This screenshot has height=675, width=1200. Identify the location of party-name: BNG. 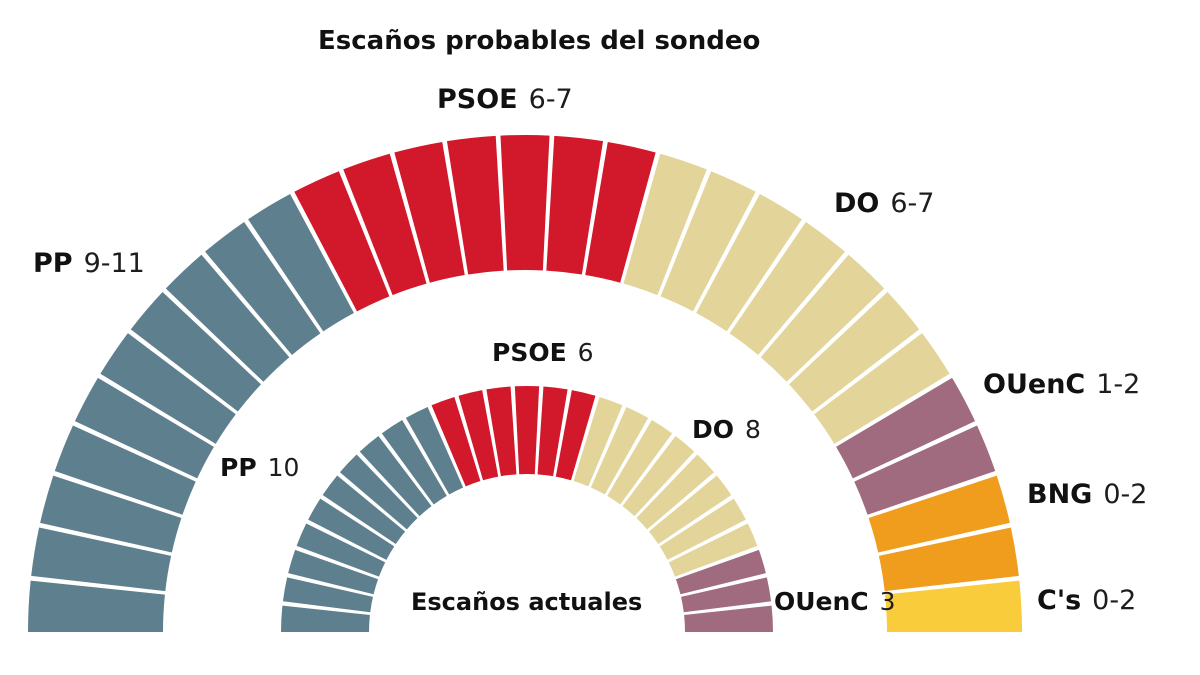
(1060, 494).